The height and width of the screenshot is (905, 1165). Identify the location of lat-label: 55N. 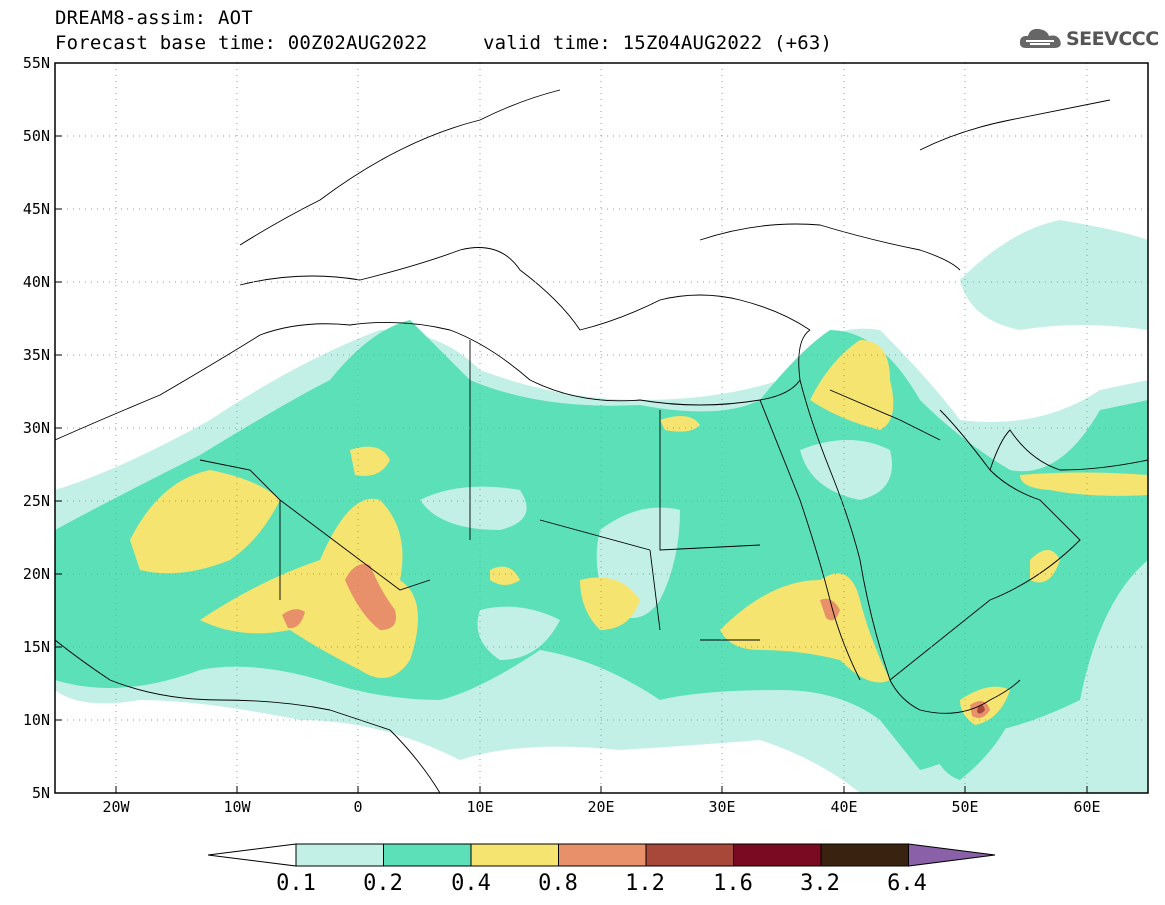
(36, 63).